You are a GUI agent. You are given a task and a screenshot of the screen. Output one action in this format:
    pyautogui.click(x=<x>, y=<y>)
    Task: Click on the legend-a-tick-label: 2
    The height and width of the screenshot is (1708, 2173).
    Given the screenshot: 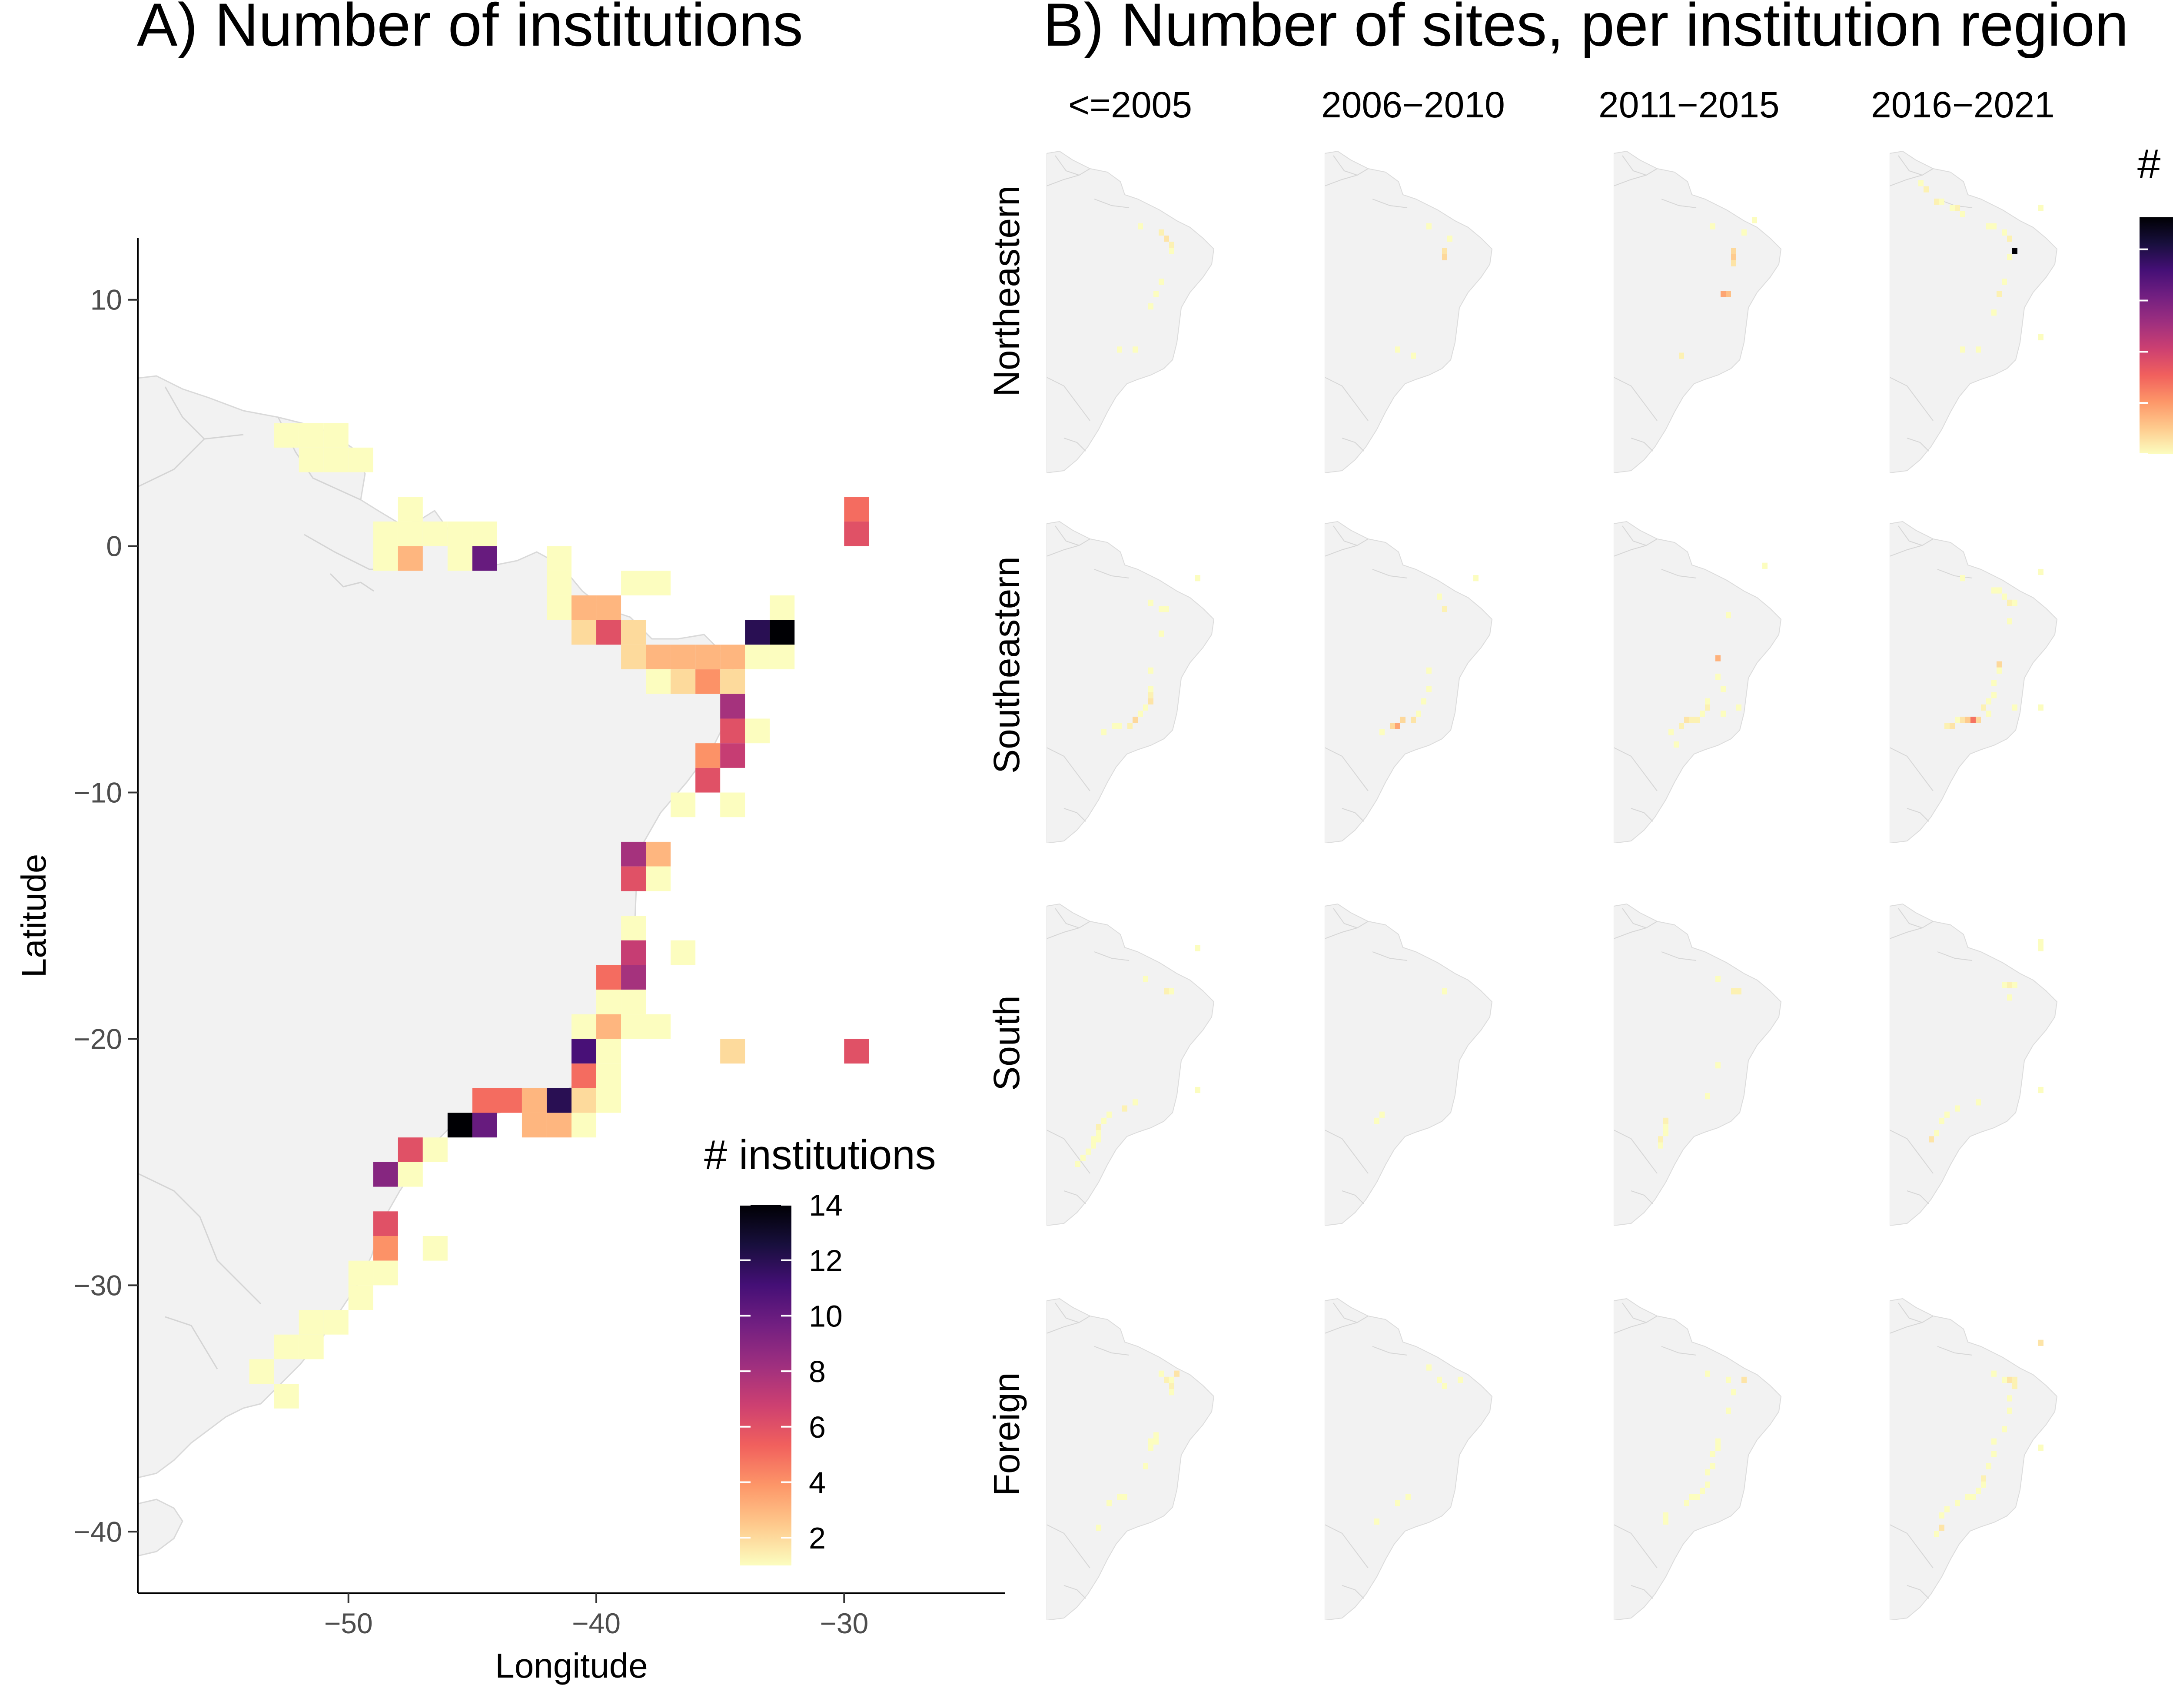 What is the action you would take?
    pyautogui.click(x=817, y=1538)
    